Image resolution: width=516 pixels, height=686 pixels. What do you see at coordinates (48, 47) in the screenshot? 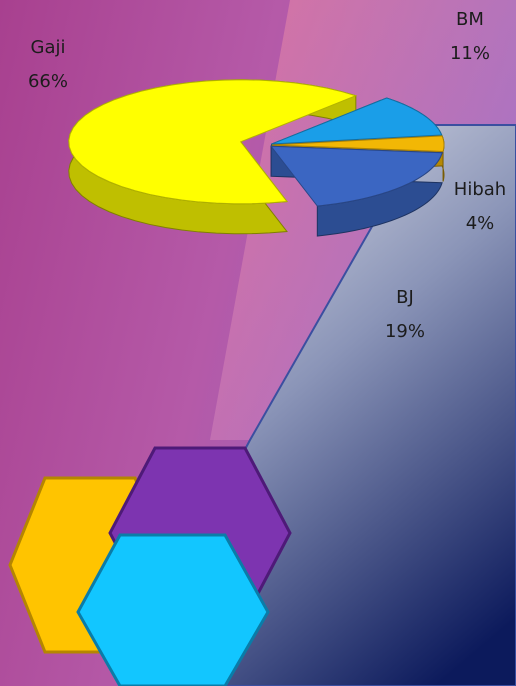
I see `slice-label: Gaji` at bounding box center [48, 47].